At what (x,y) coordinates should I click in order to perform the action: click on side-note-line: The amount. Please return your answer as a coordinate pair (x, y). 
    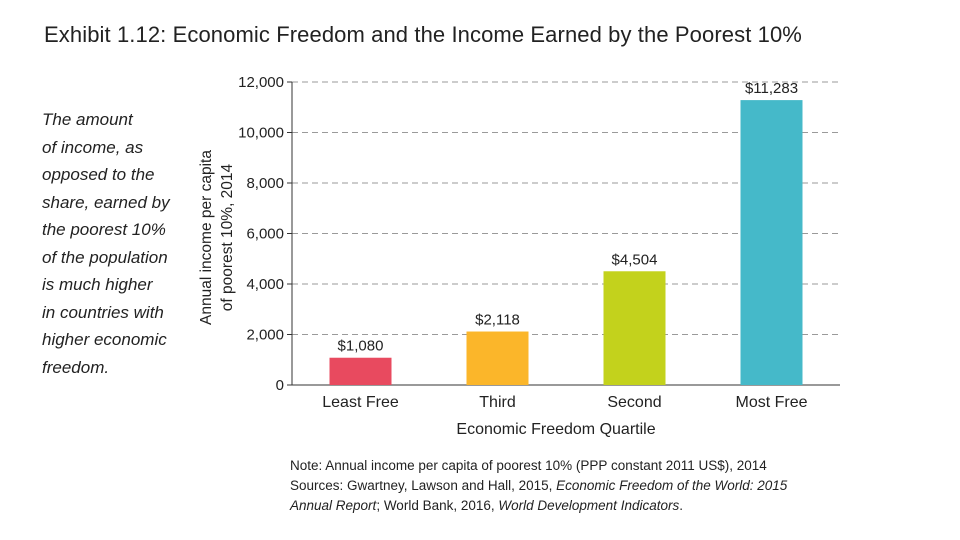
    Looking at the image, I should click on (87, 119).